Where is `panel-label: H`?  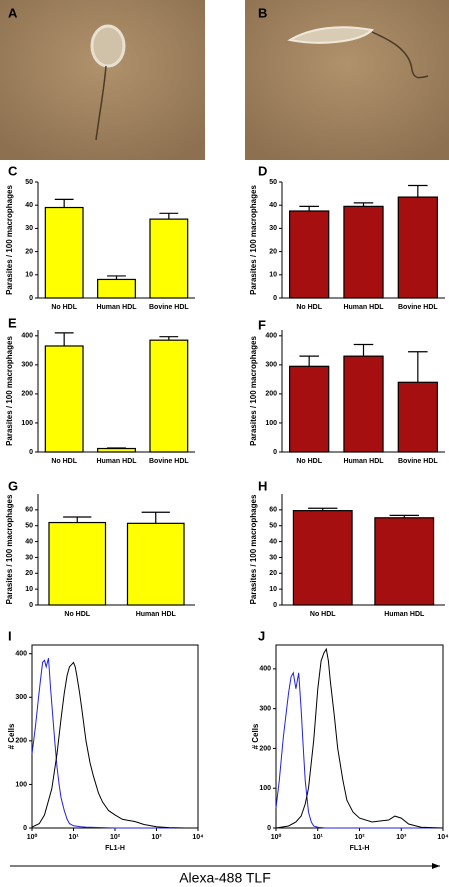 panel-label: H is located at coordinates (262, 485).